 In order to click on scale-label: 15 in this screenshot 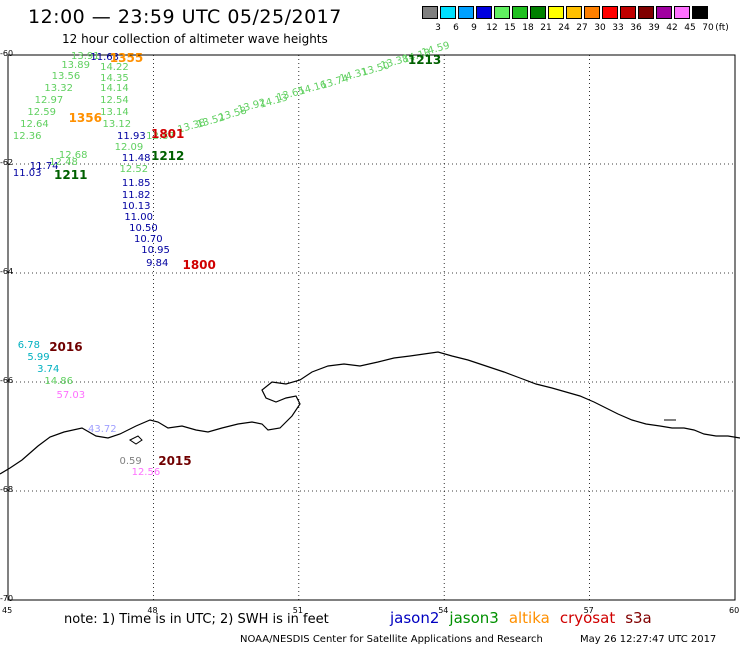, I will do `click(510, 28)`.